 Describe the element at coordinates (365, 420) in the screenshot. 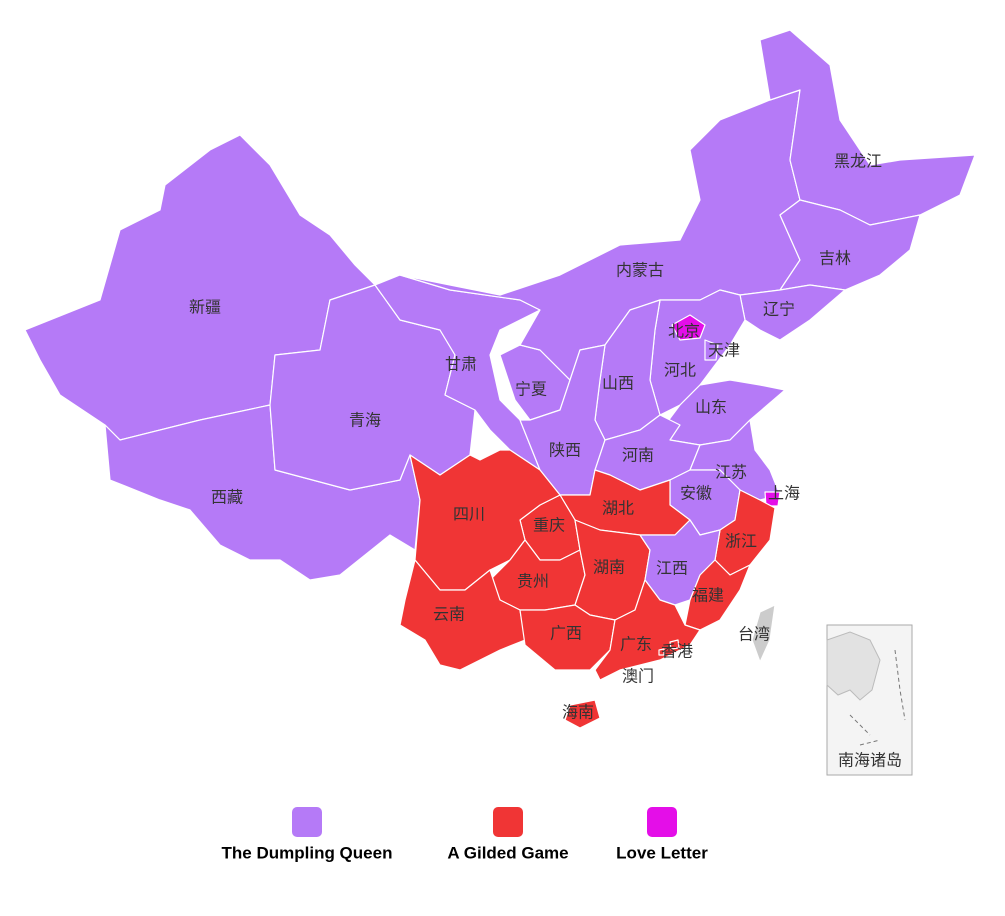

I see `province-label: 青海` at that location.